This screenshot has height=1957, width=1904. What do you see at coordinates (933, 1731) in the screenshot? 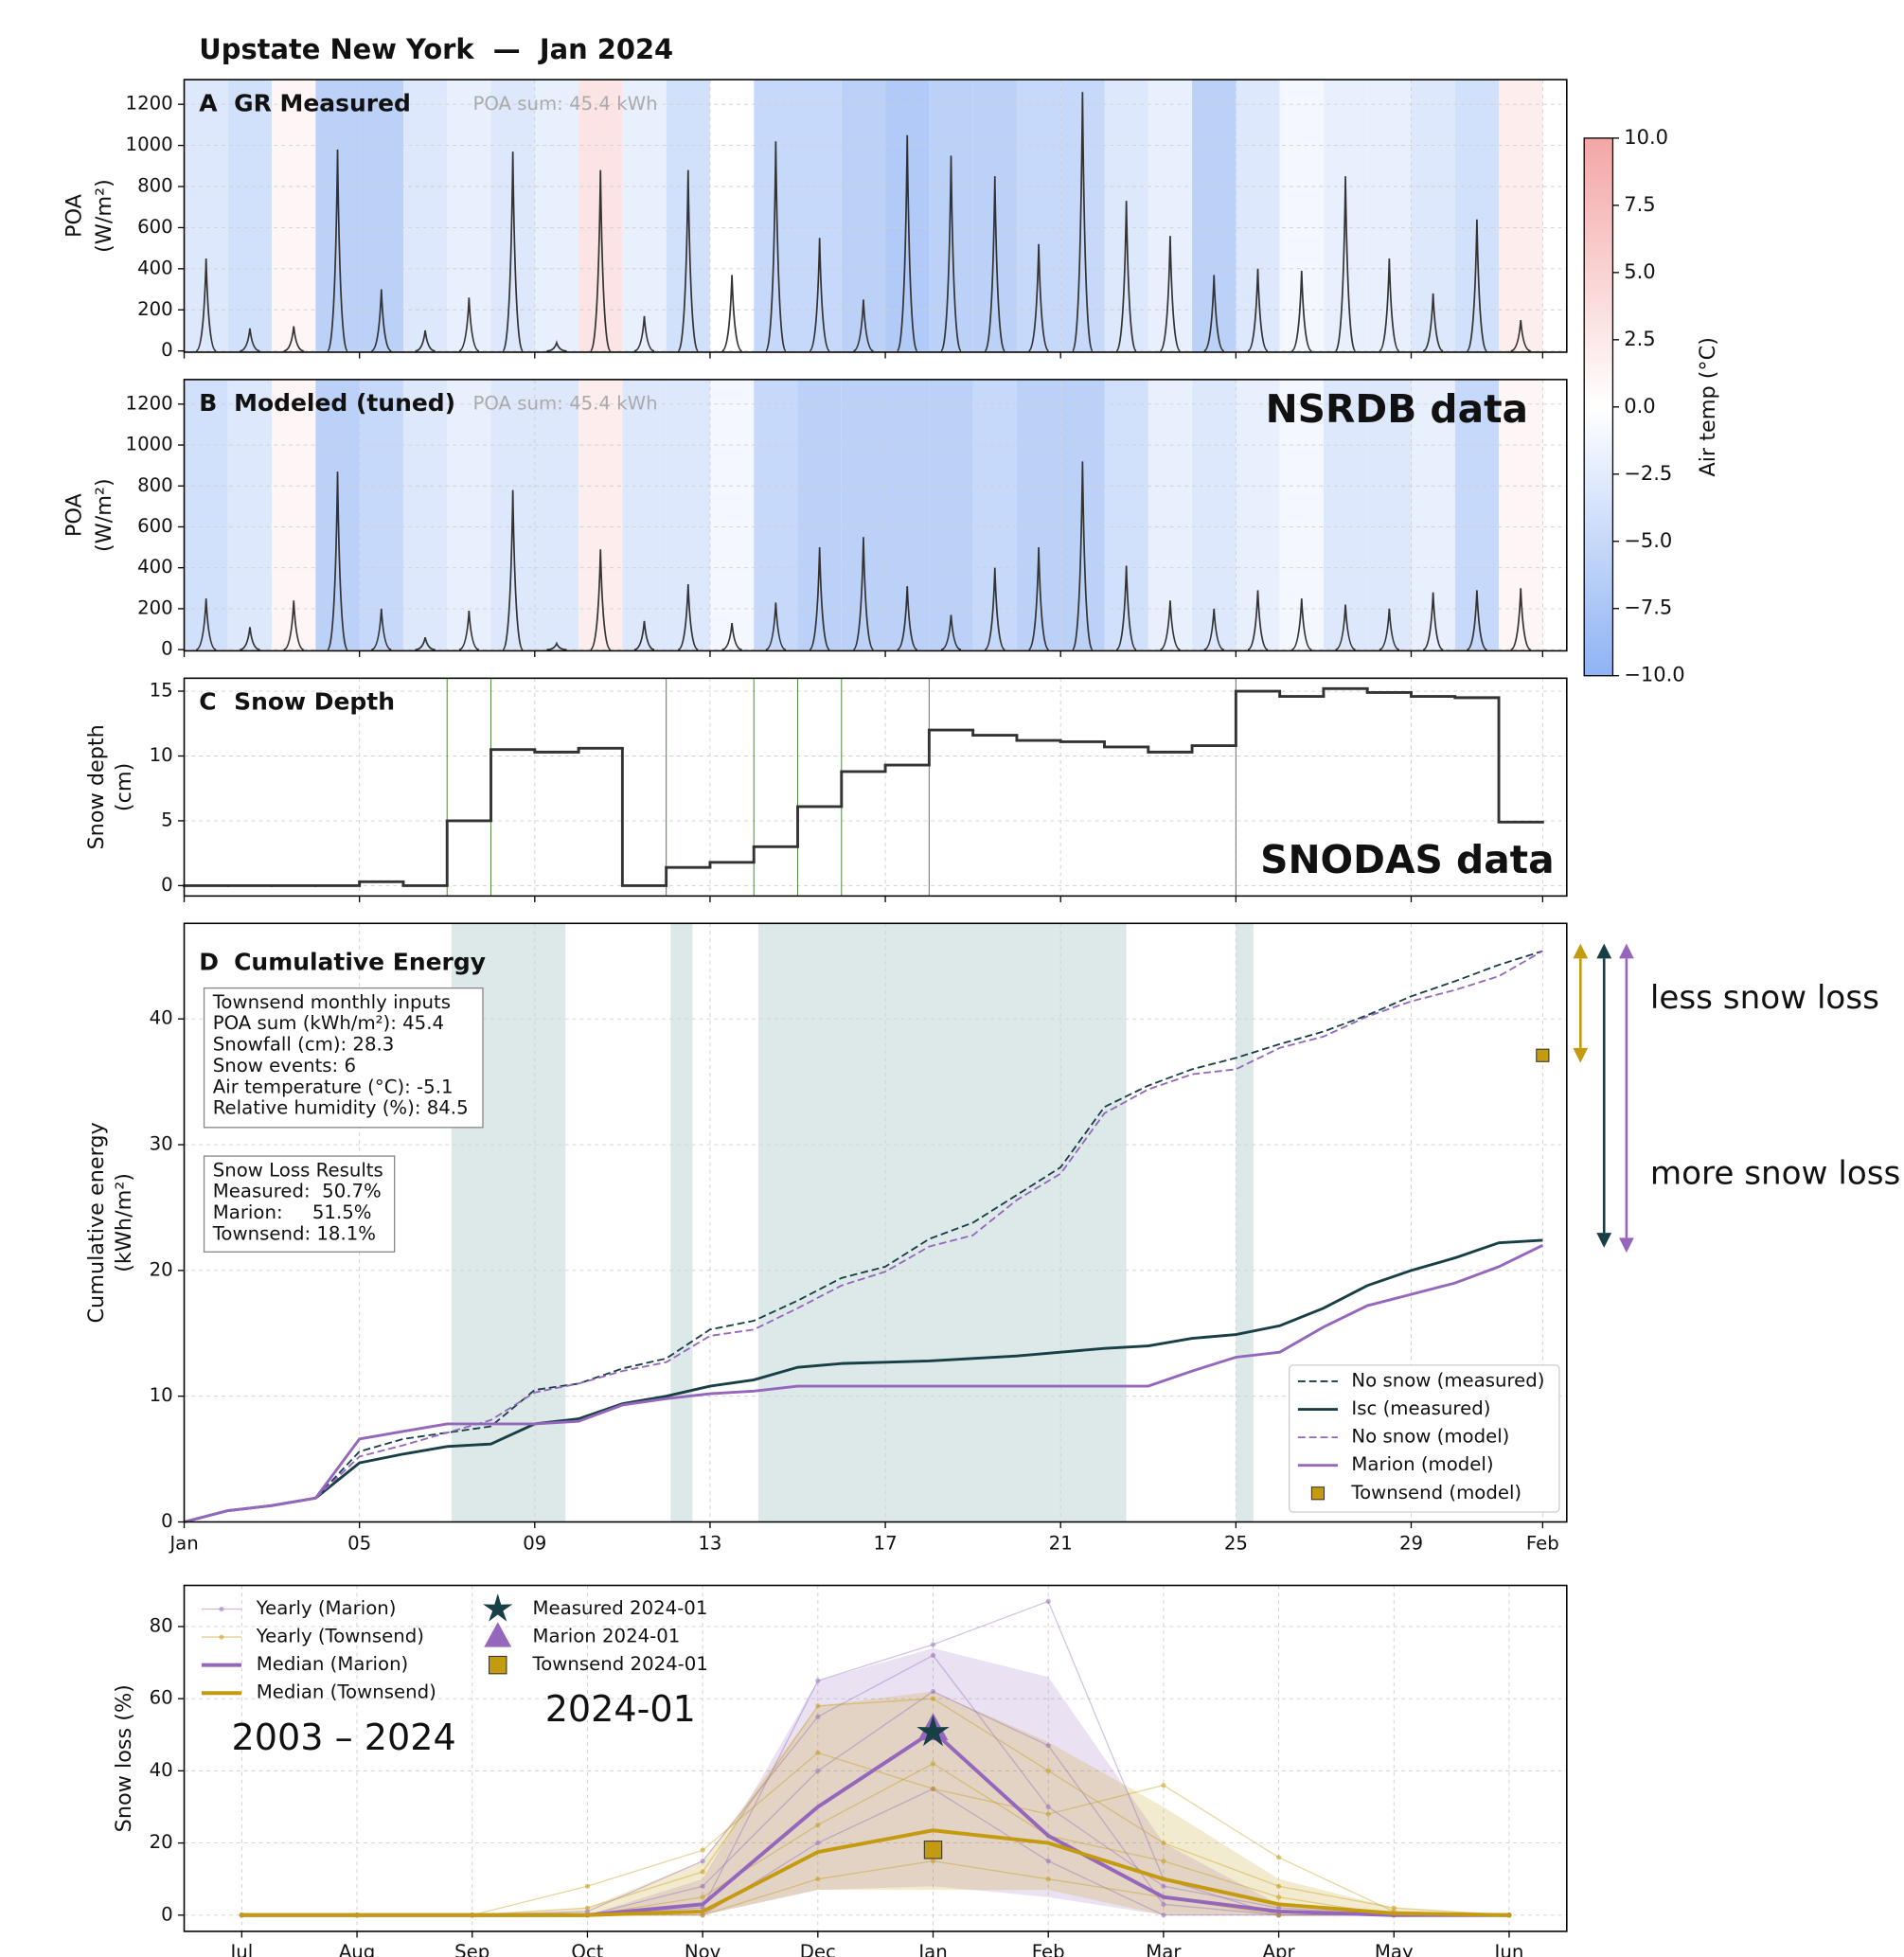
I see `month-marker` at bounding box center [933, 1731].